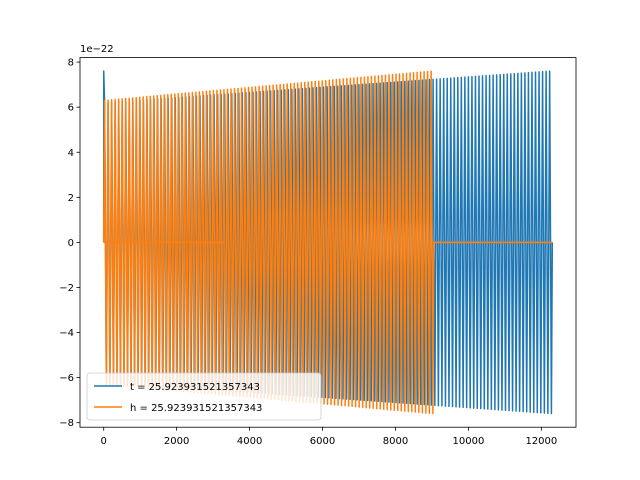 The width and height of the screenshot is (640, 480). What do you see at coordinates (541, 441) in the screenshot?
I see `x-tick-label: 12000` at bounding box center [541, 441].